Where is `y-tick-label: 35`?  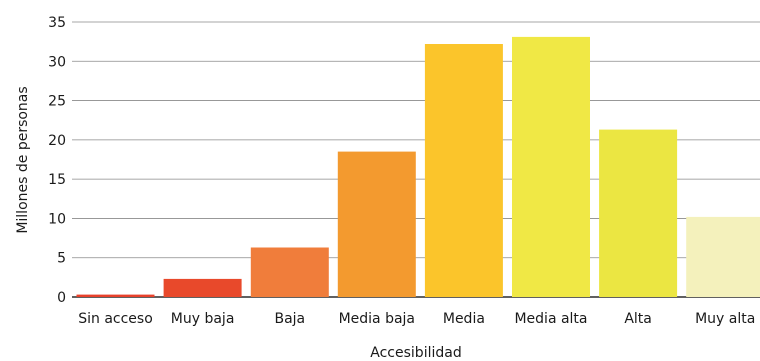 y-tick-label: 35 is located at coordinates (57, 23).